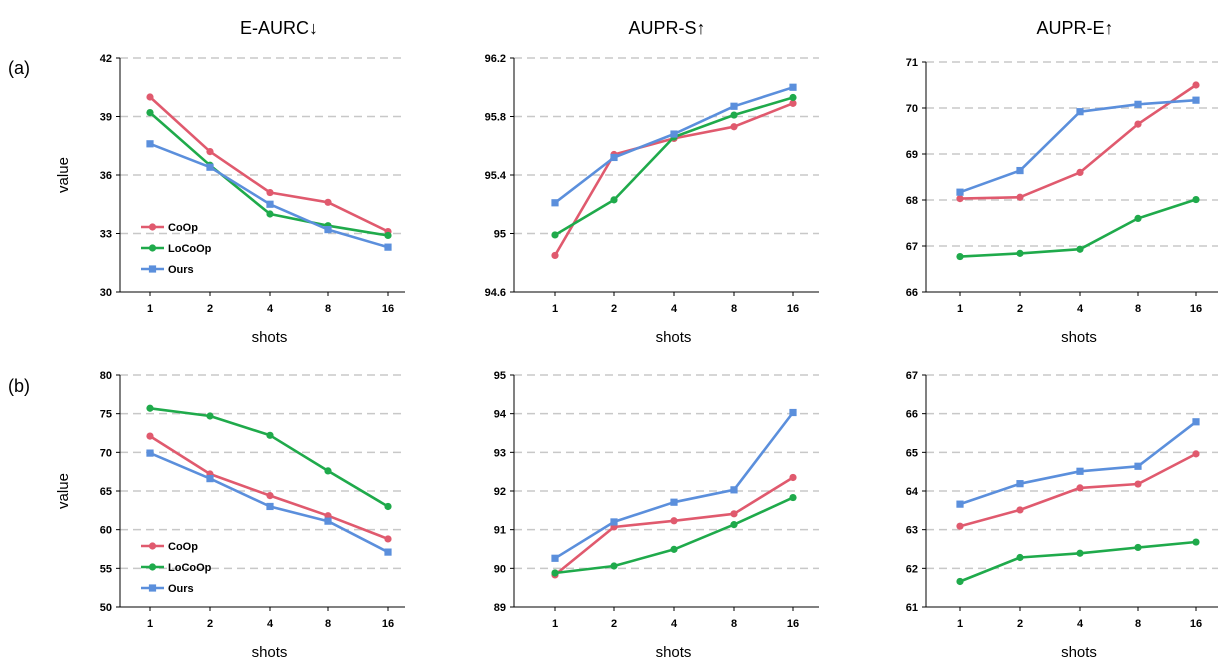 This screenshot has height=663, width=1218. I want to click on y-tick-label: 69, so click(912, 155).